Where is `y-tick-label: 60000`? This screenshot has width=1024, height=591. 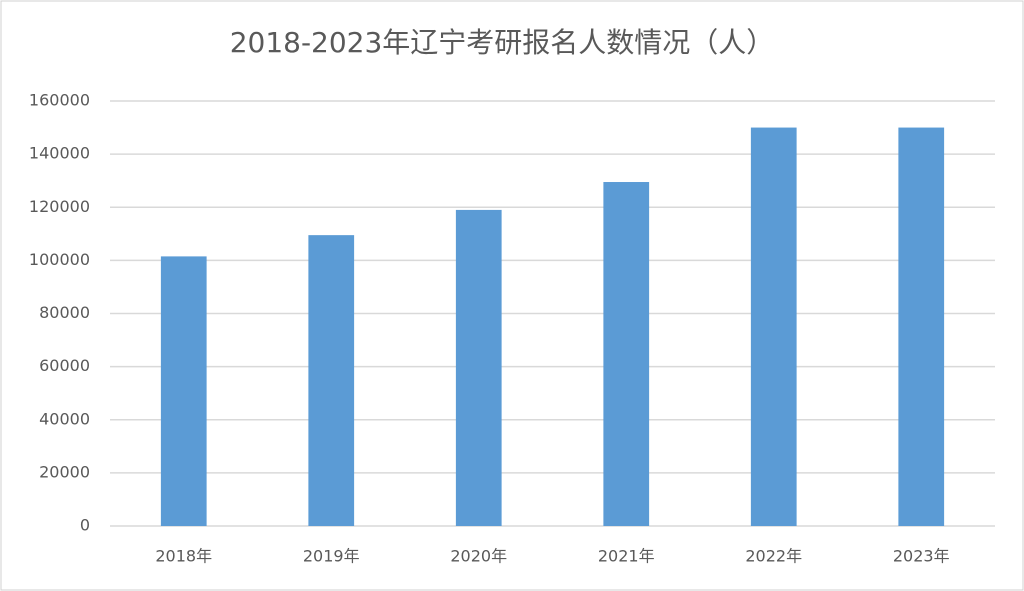
y-tick-label: 60000 is located at coordinates (64, 365).